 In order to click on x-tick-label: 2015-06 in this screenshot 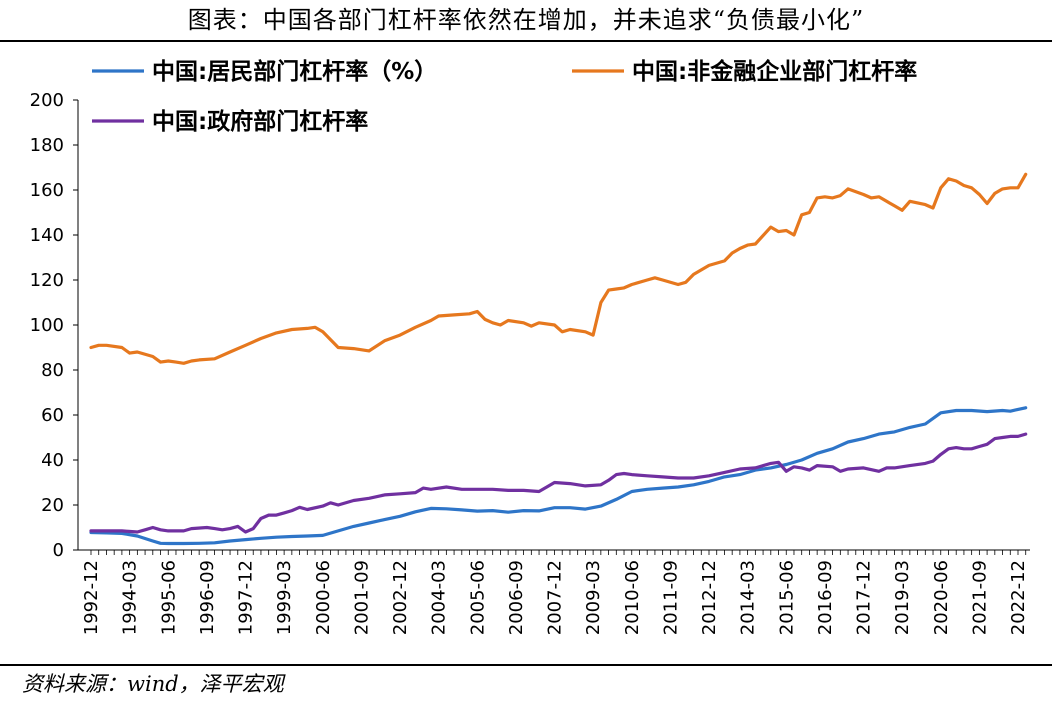, I will do `click(786, 597)`.